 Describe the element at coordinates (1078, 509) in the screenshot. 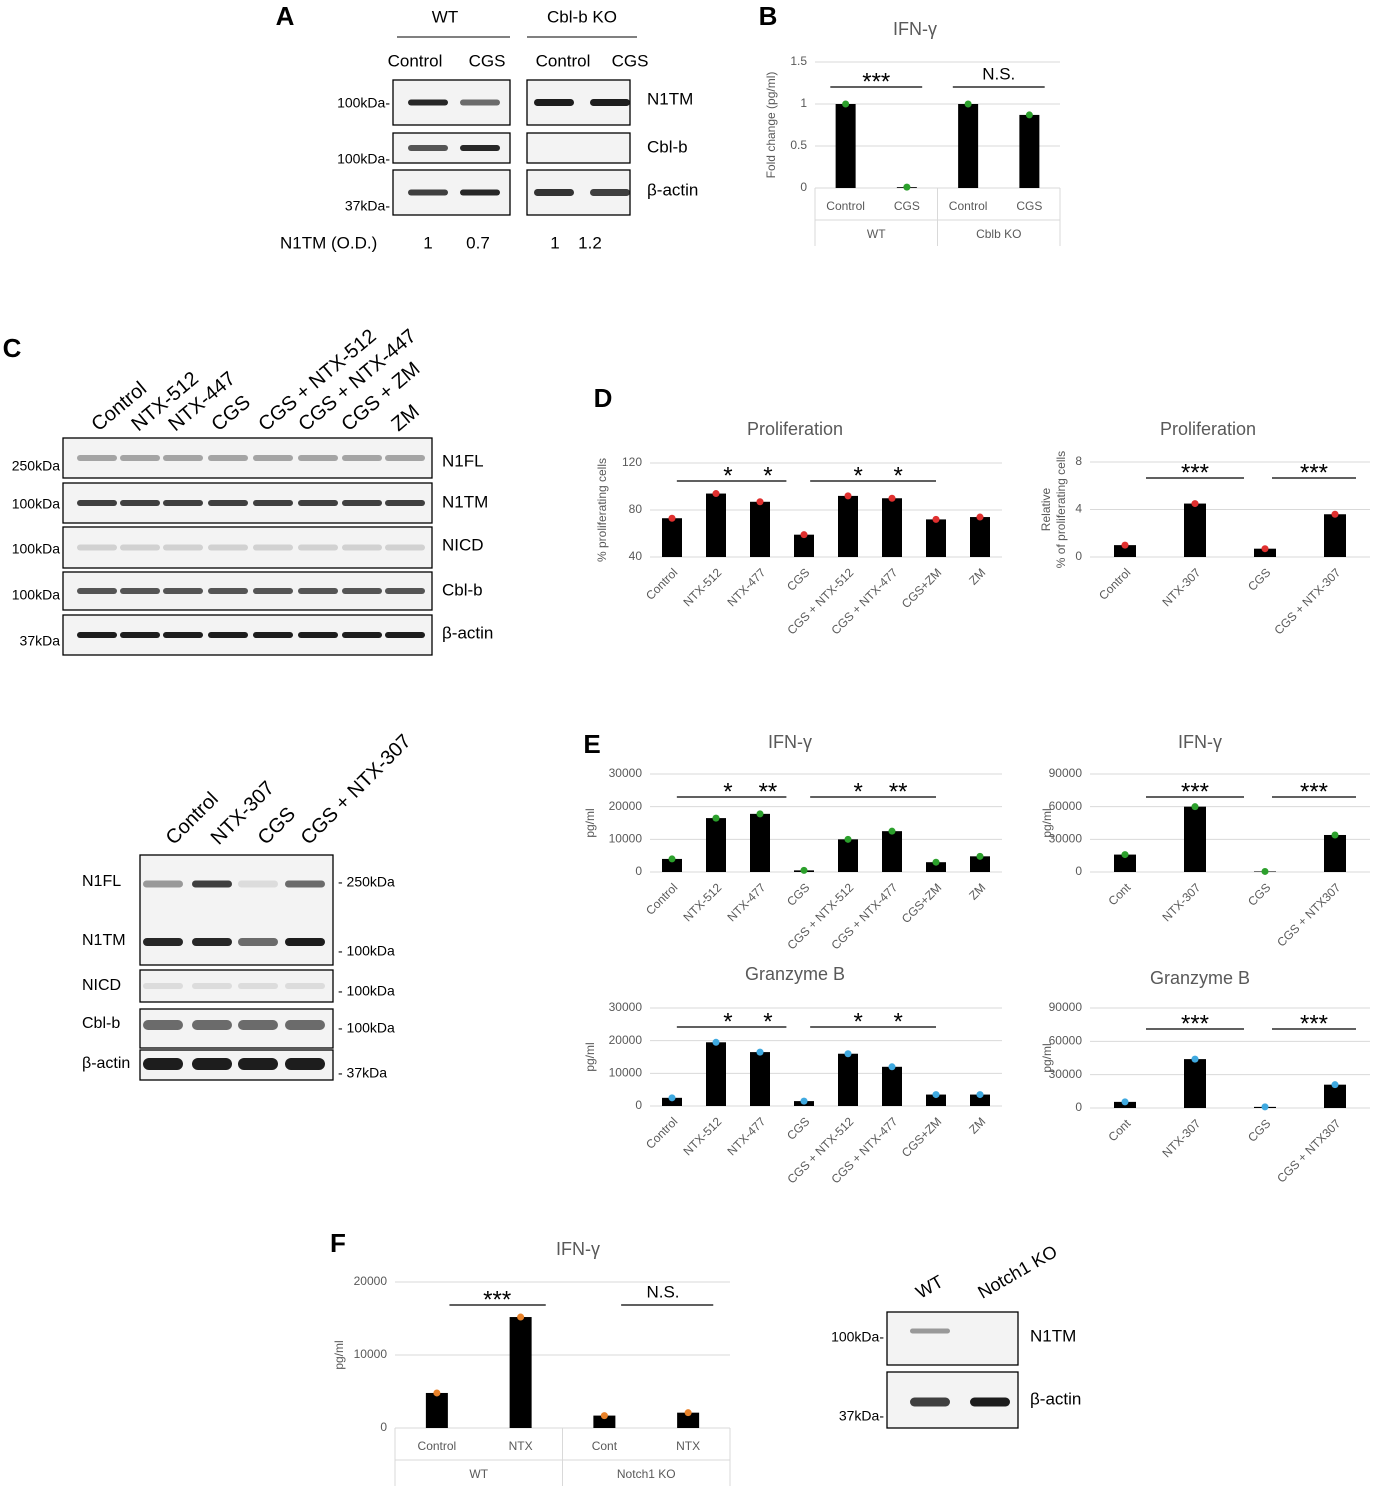

I see `y-tick-label: 4` at that location.